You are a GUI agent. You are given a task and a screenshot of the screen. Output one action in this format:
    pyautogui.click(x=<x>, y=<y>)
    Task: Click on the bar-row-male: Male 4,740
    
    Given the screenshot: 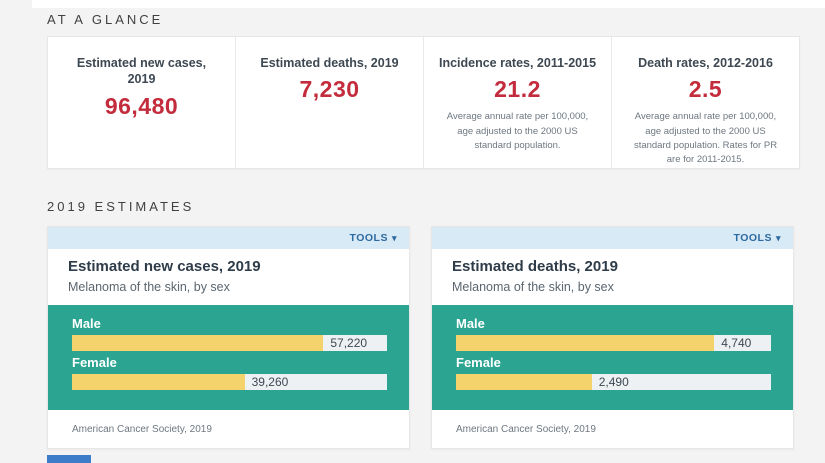 What is the action you would take?
    pyautogui.click(x=613, y=333)
    